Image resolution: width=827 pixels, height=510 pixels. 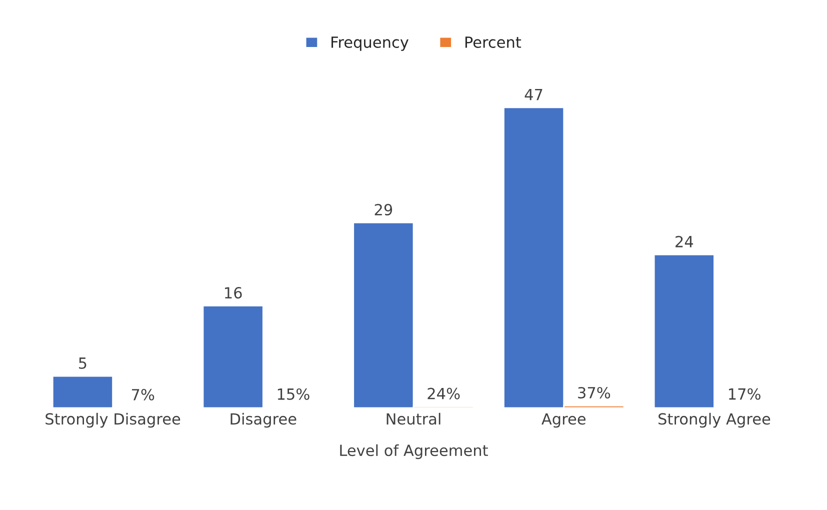 I want to click on x-tick-label: Strongly Disagree, so click(x=113, y=420).